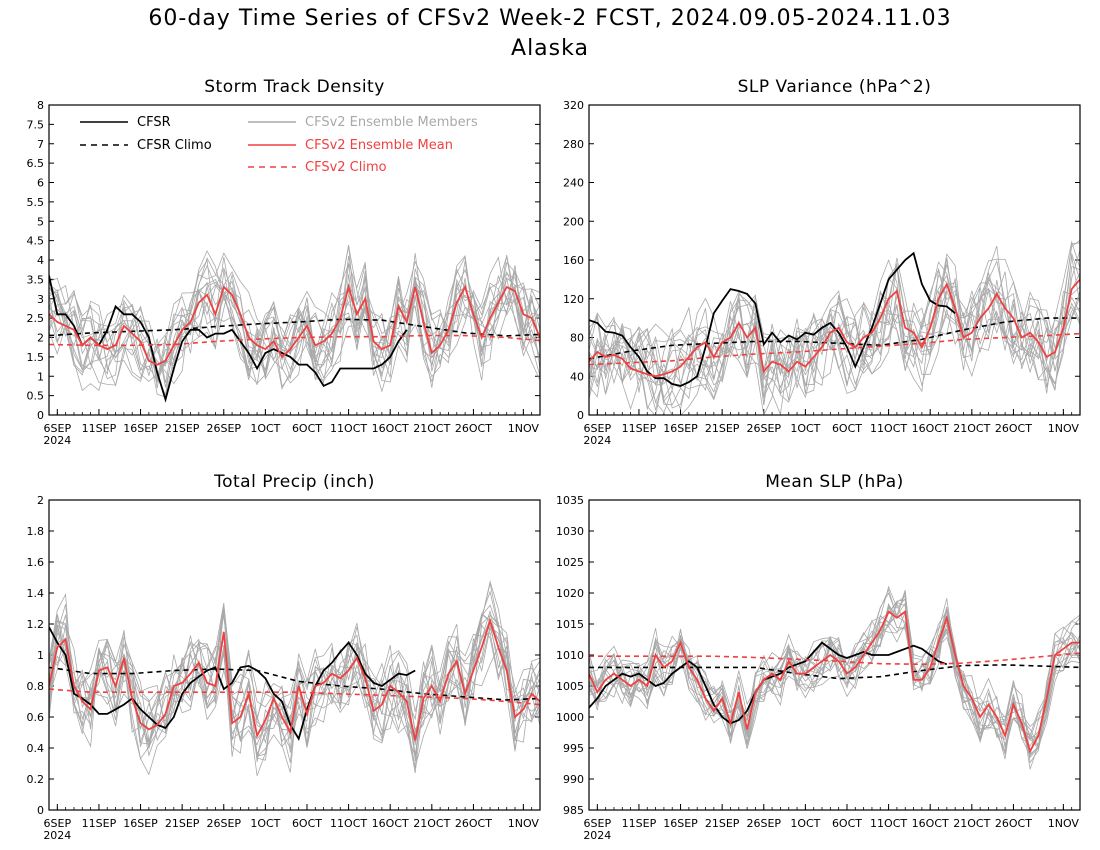  Describe the element at coordinates (570, 655) in the screenshot. I see `y-tick-label: 1010` at that location.